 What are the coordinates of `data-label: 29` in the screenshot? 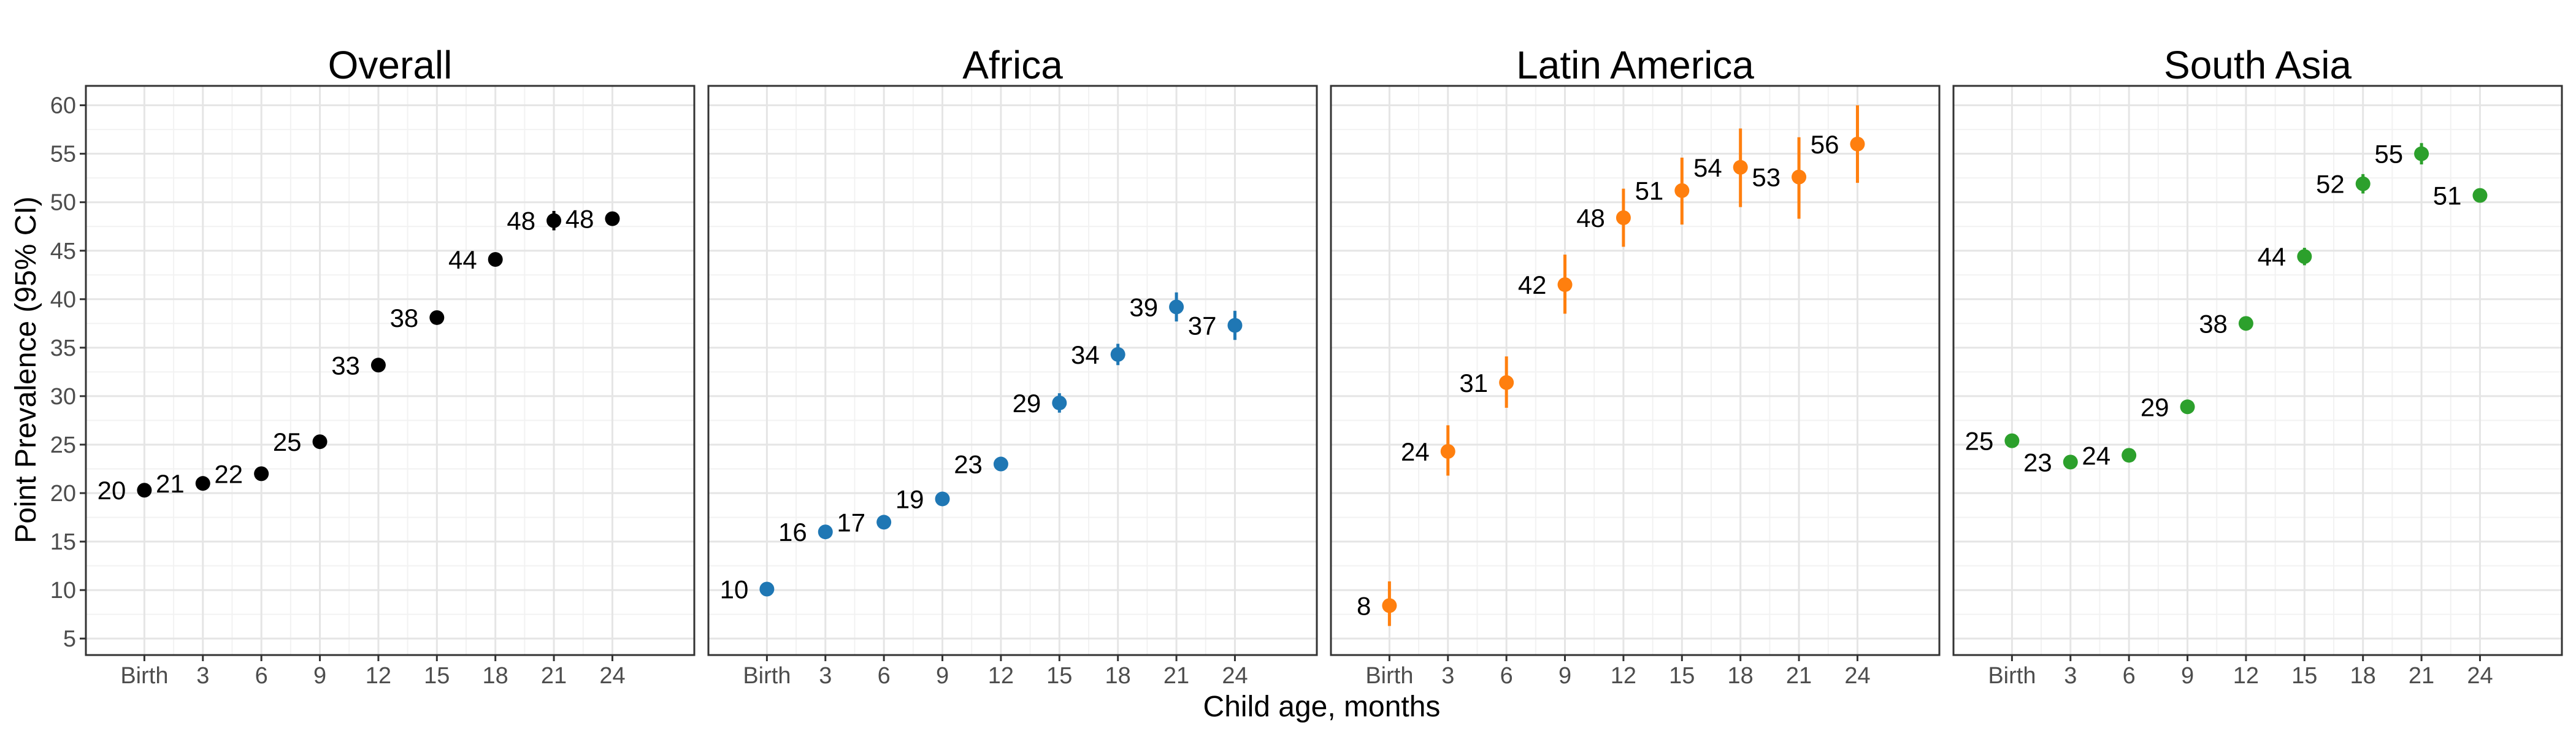 It's located at (2155, 407).